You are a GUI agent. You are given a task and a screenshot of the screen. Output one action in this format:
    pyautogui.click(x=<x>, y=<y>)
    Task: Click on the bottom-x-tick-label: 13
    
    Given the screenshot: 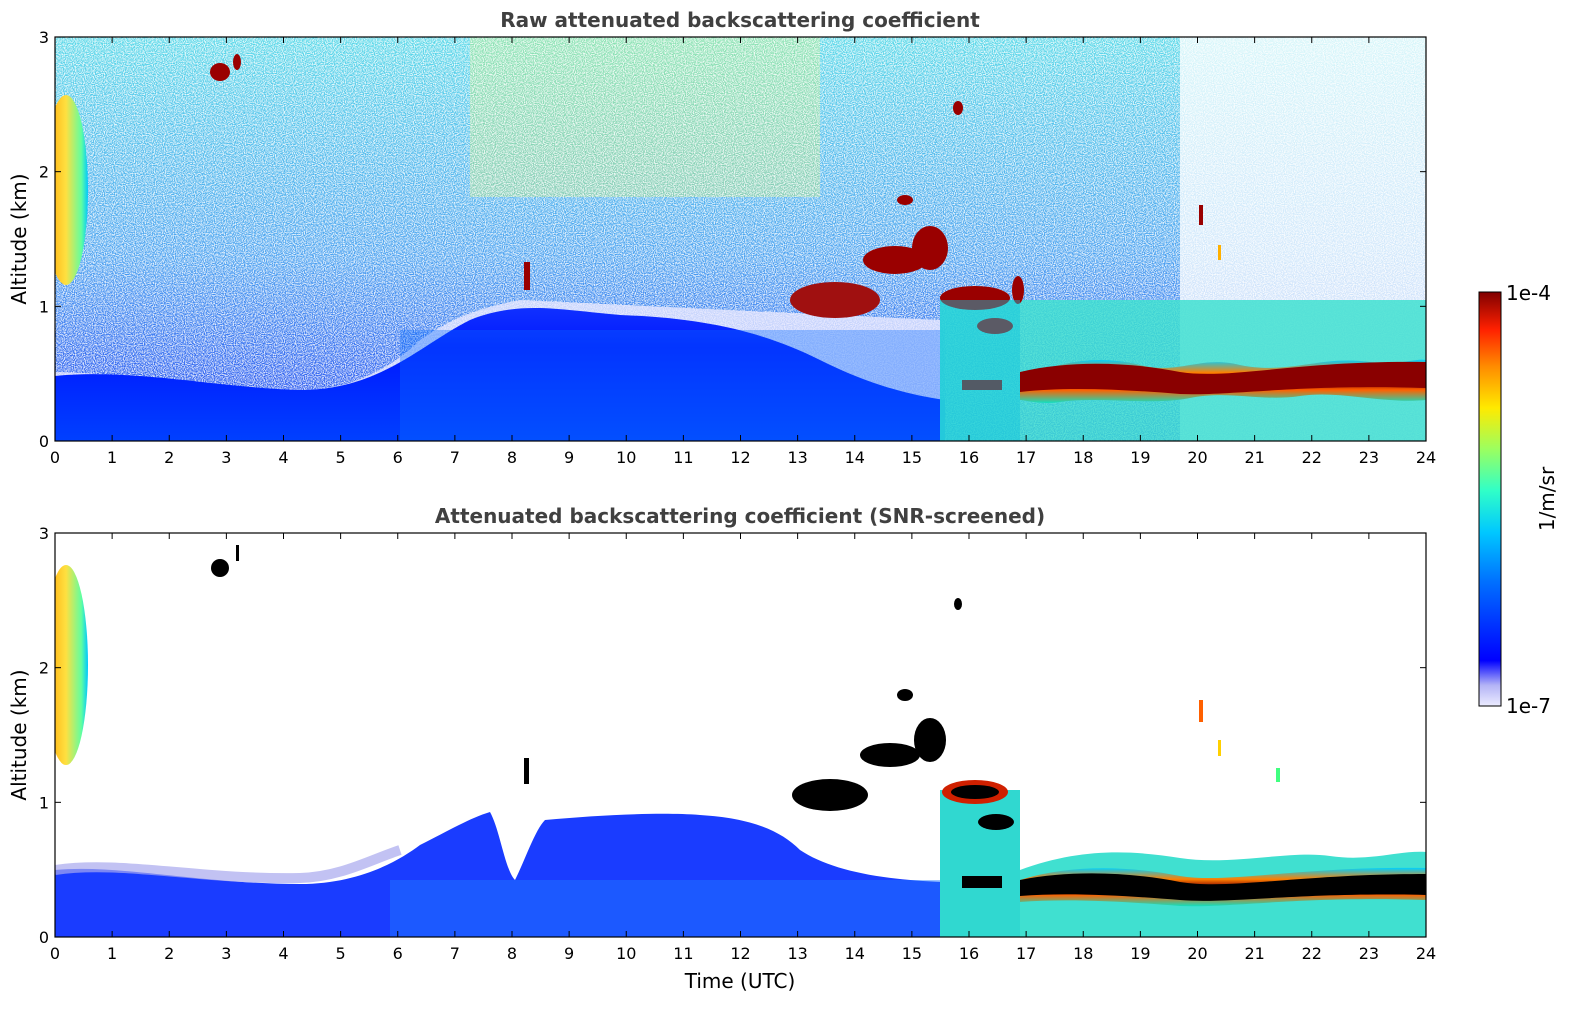 What is the action you would take?
    pyautogui.click(x=797, y=953)
    